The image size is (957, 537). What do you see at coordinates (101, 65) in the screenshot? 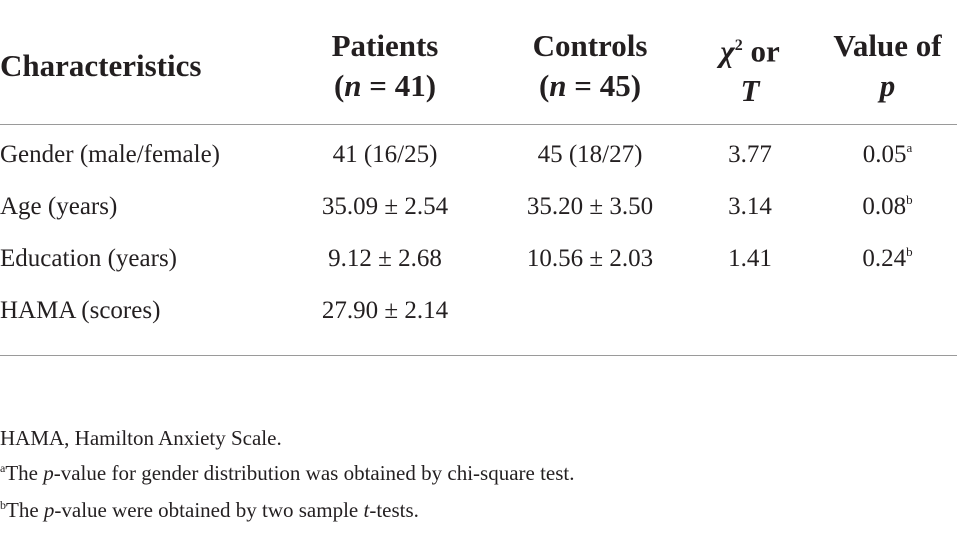
I see `header-characteristics: Characteristics` at bounding box center [101, 65].